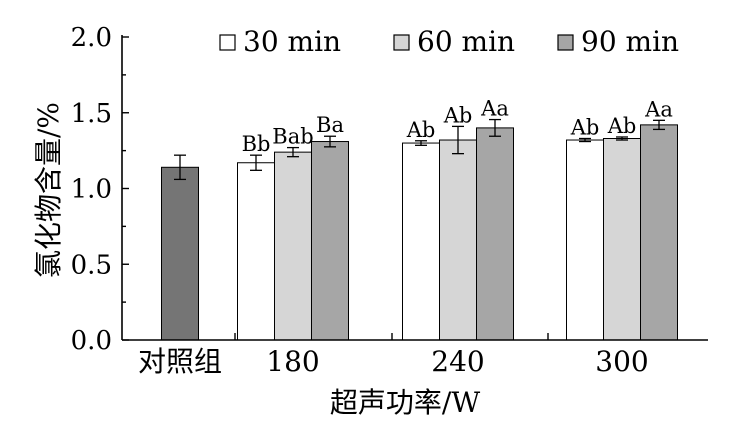 This screenshot has height=430, width=752. What do you see at coordinates (91, 265) in the screenshot?
I see `y-tick-label: 0.5` at bounding box center [91, 265].